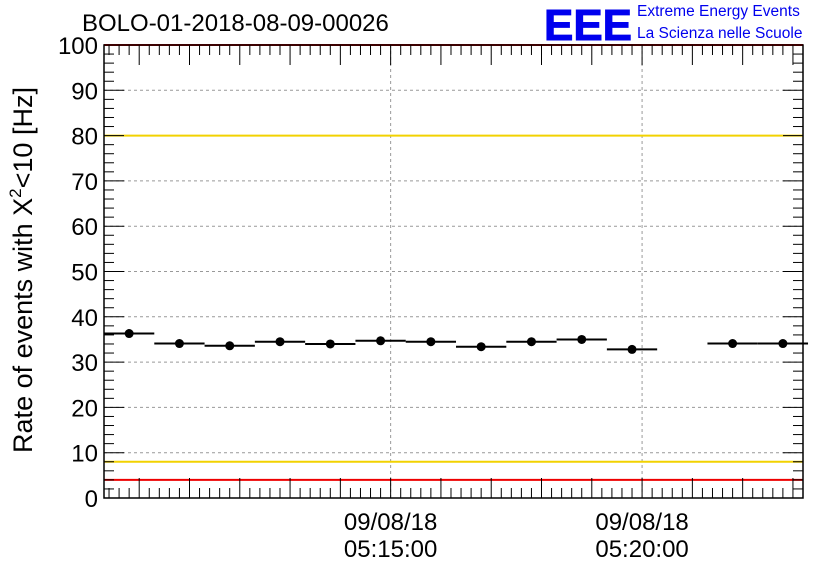 The image size is (836, 572). Describe the element at coordinates (84, 227) in the screenshot. I see `y-tick-label: 60` at that location.